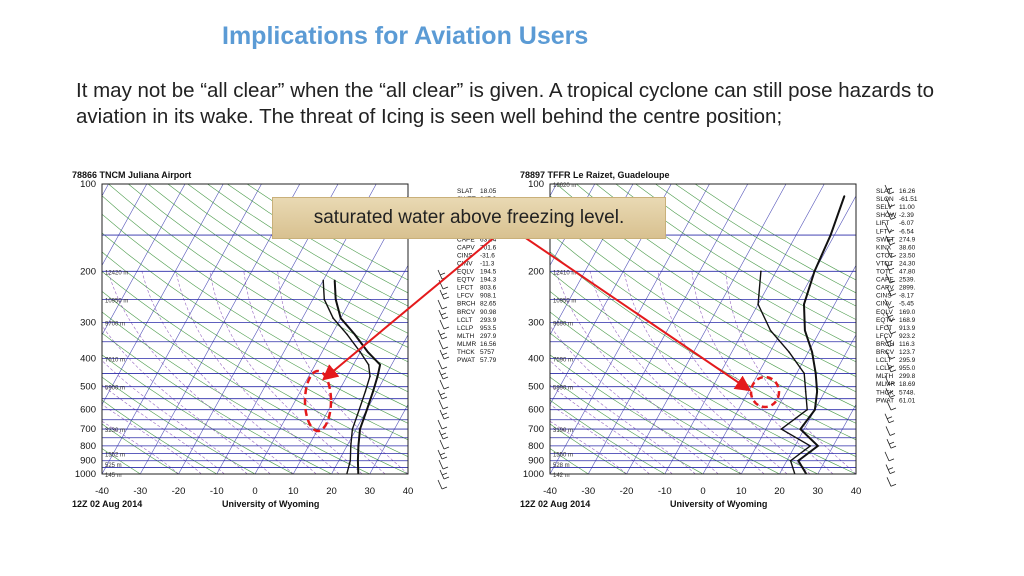 Image resolution: width=1024 pixels, height=576 pixels. What do you see at coordinates (488, 191) in the screenshot?
I see `index-value: 18.05` at bounding box center [488, 191].